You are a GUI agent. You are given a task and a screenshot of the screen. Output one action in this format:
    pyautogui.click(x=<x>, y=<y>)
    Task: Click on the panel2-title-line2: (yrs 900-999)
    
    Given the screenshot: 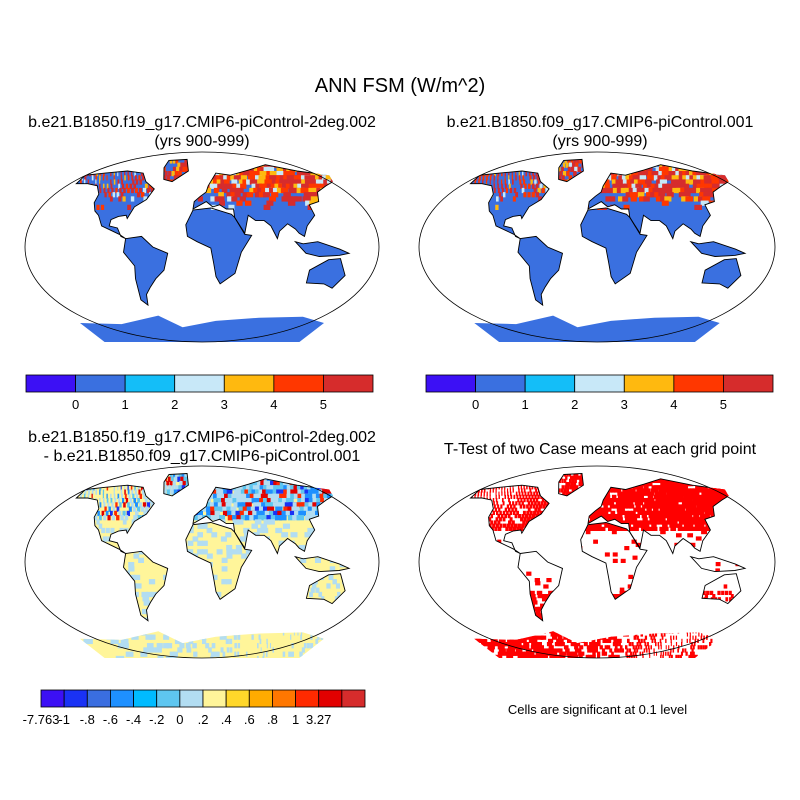 What is the action you would take?
    pyautogui.click(x=600, y=141)
    